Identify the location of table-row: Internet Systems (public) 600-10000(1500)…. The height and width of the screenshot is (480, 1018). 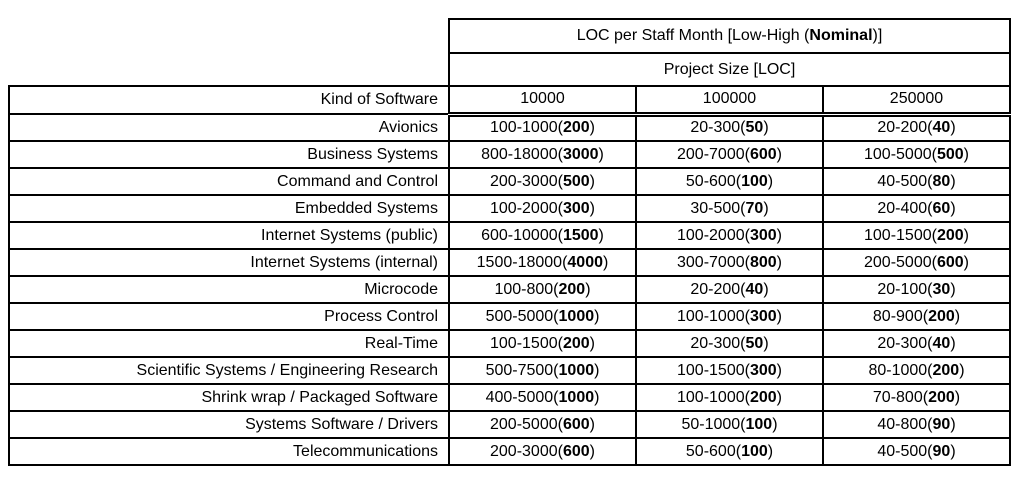
(509, 235).